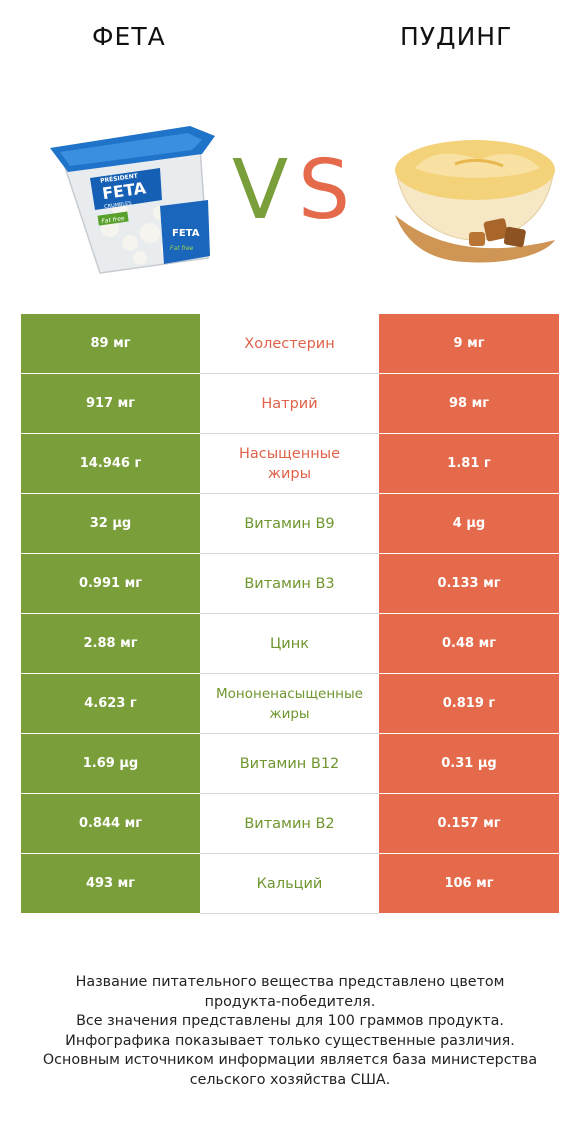 Image resolution: width=580 pixels, height=1144 pixels. Describe the element at coordinates (110, 763) in the screenshot. I see `left-value: 1.69 µg` at that location.